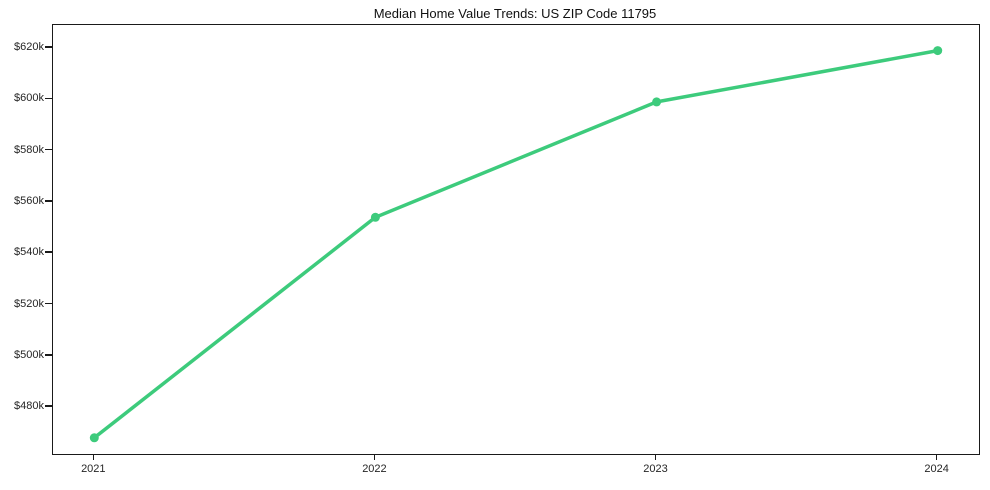 Image resolution: width=990 pixels, height=490 pixels. Describe the element at coordinates (655, 469) in the screenshot. I see `x-tick-label: 2023` at that location.